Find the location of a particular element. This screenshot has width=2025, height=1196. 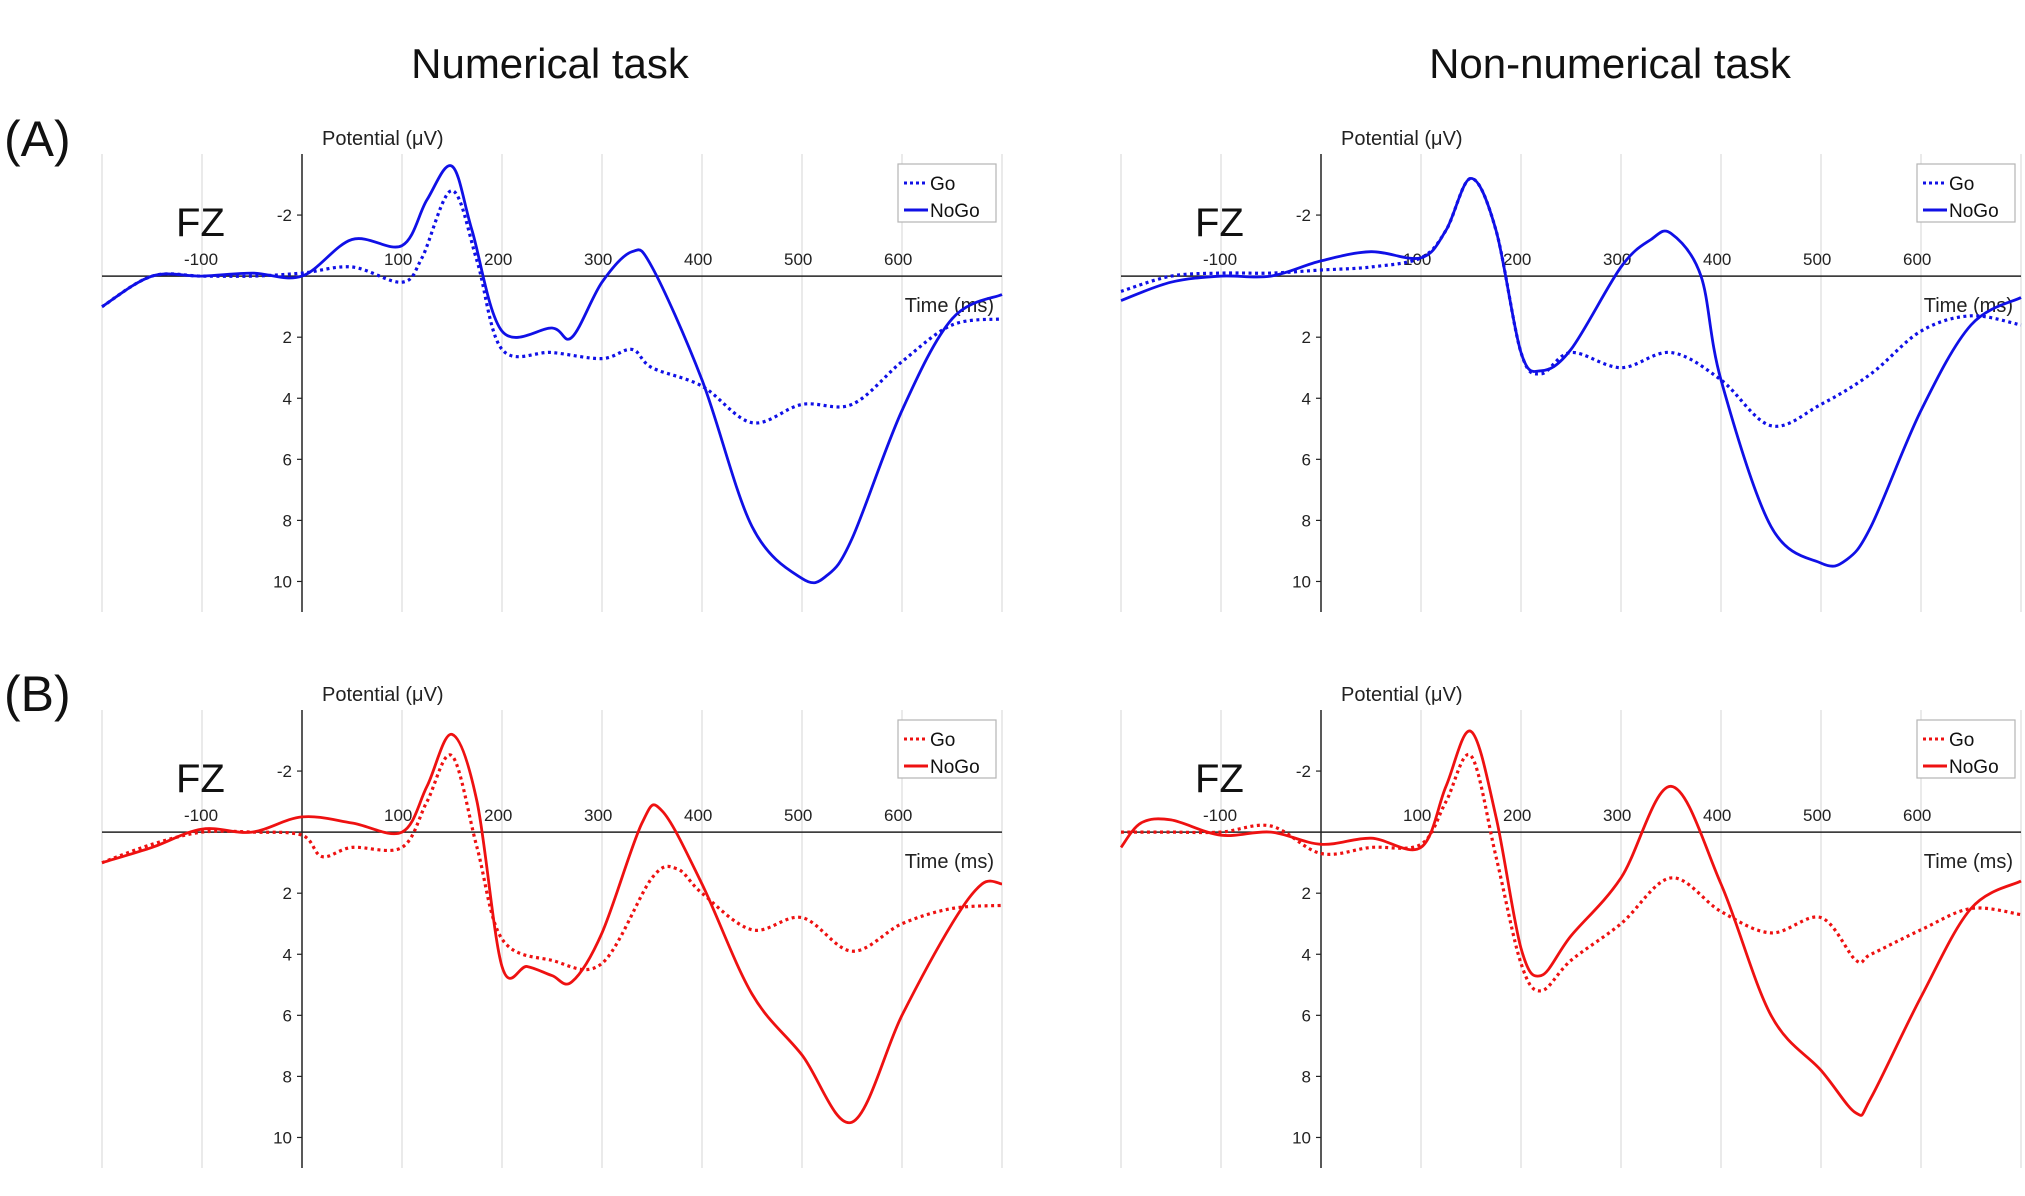

column-title-nonnumerical: Non-numerical task is located at coordinates (1610, 63).